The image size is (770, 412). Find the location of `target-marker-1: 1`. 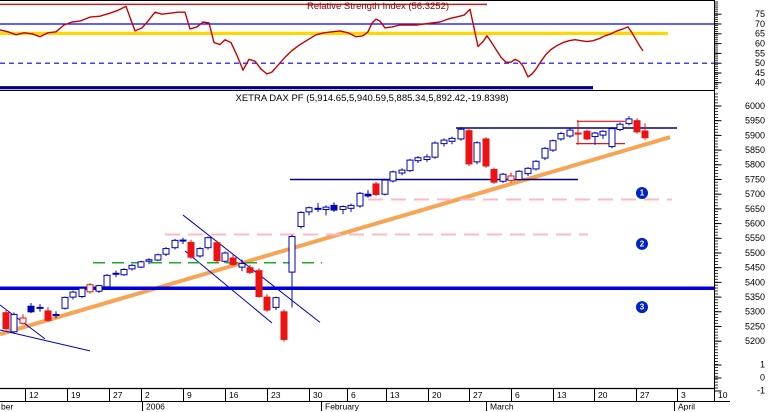

target-marker-1: 1 is located at coordinates (642, 193).